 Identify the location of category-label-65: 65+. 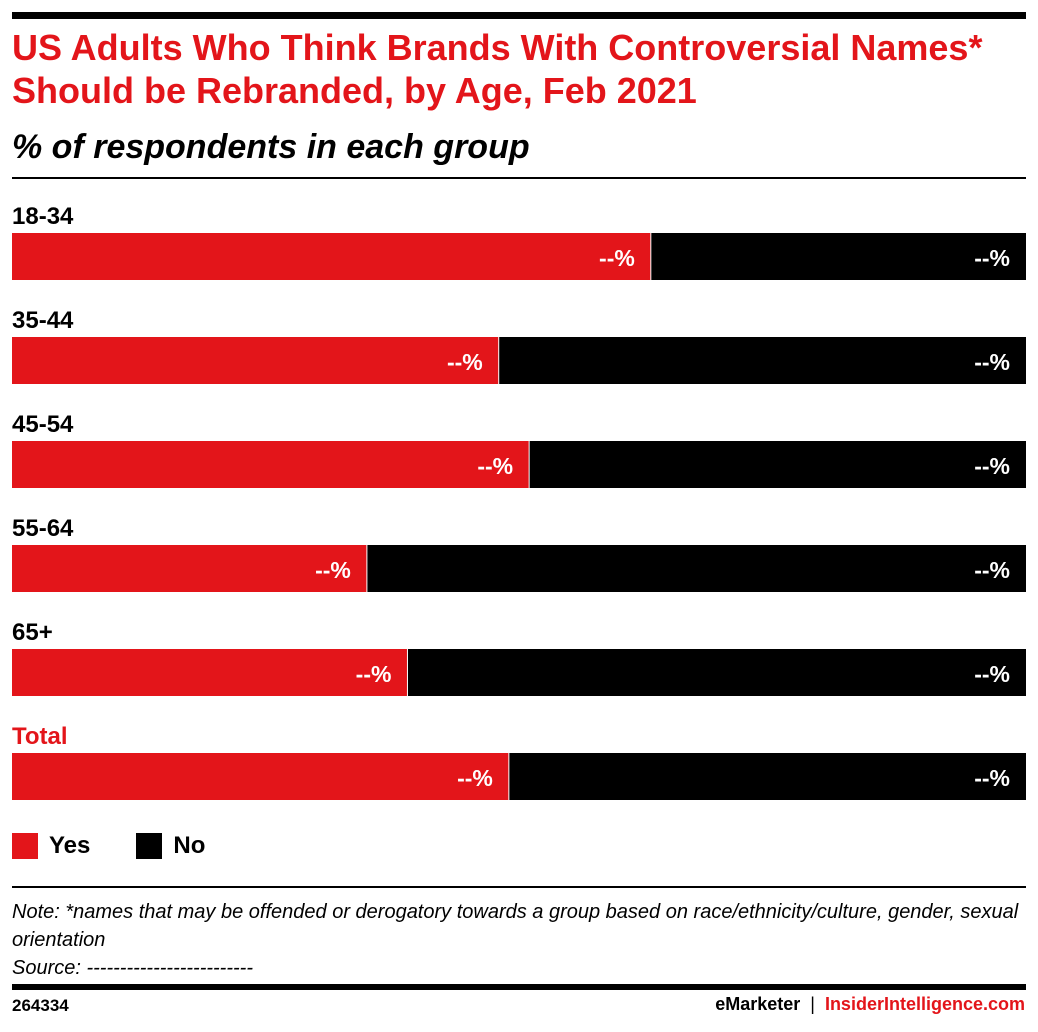
(32, 632).